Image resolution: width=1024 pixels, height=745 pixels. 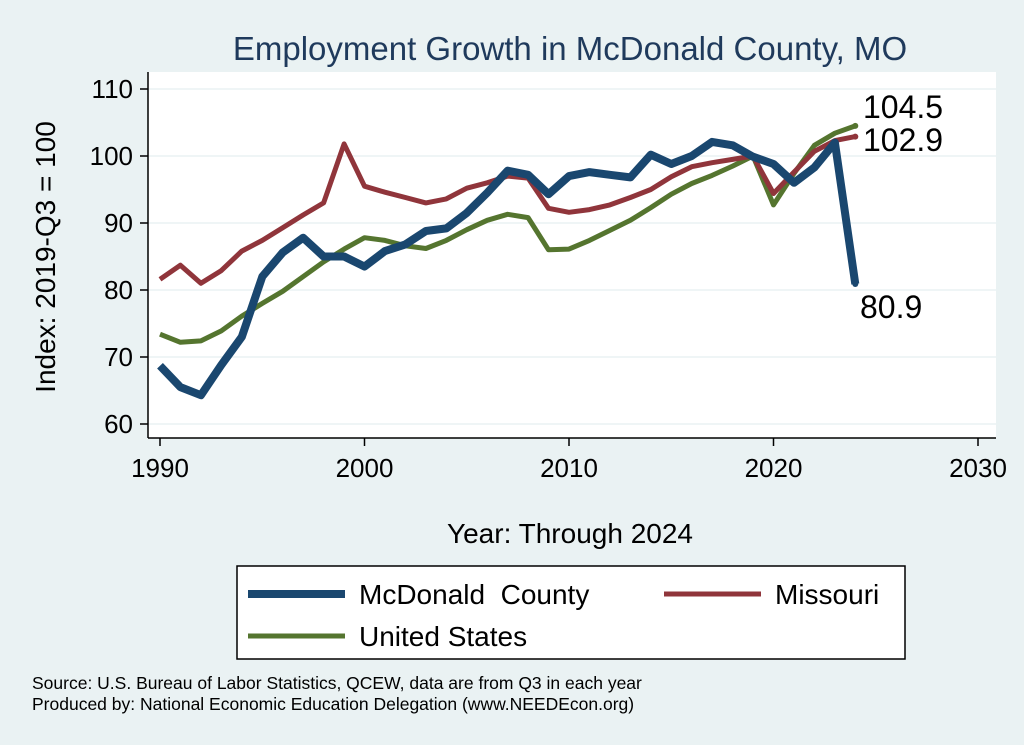 What do you see at coordinates (365, 468) in the screenshot?
I see `x-tick-label: 2000` at bounding box center [365, 468].